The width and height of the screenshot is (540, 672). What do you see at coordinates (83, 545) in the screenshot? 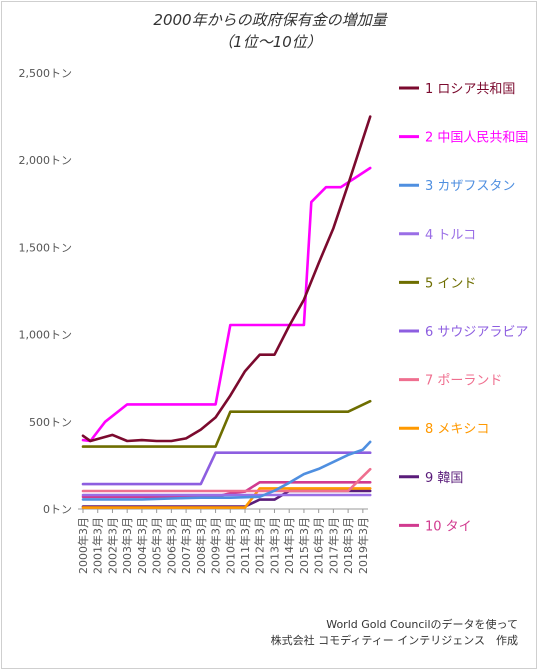
I see `x-tick-label: 2000年3月` at bounding box center [83, 545].